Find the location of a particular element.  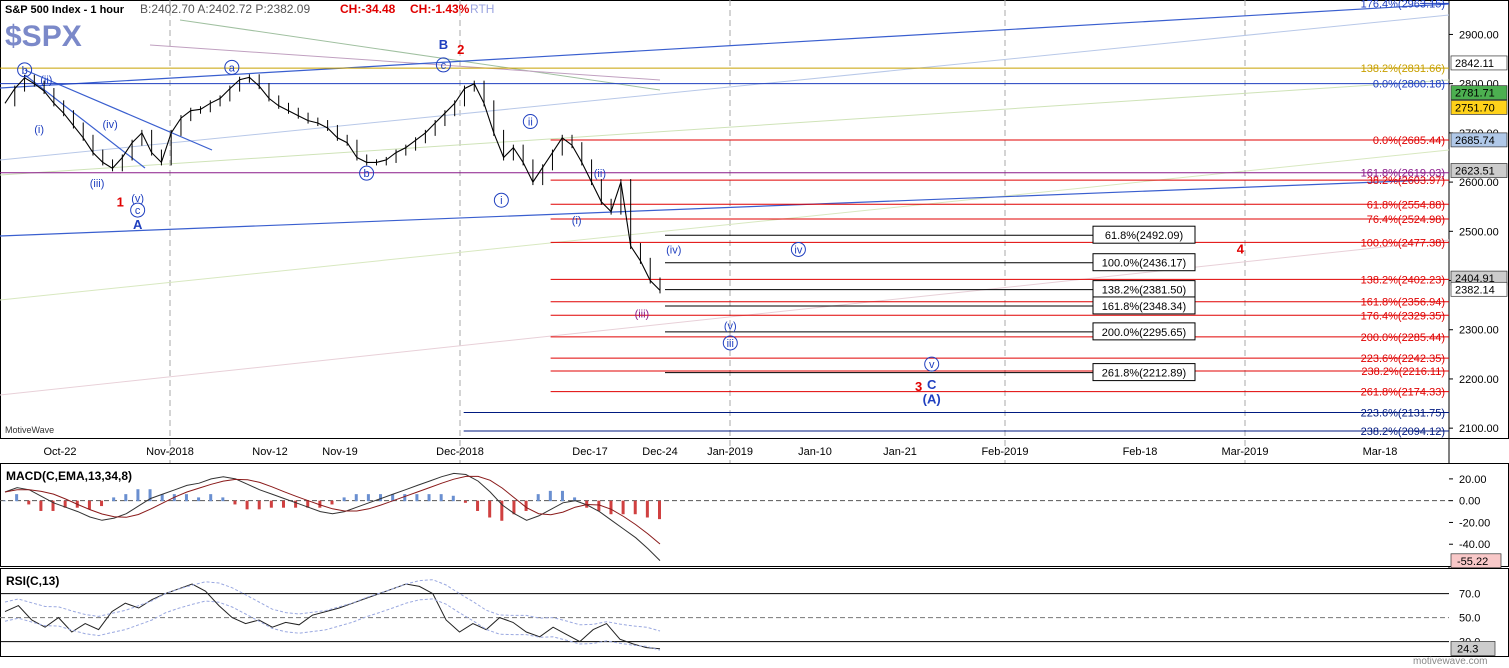

wave-label: (A) is located at coordinates (932, 399).